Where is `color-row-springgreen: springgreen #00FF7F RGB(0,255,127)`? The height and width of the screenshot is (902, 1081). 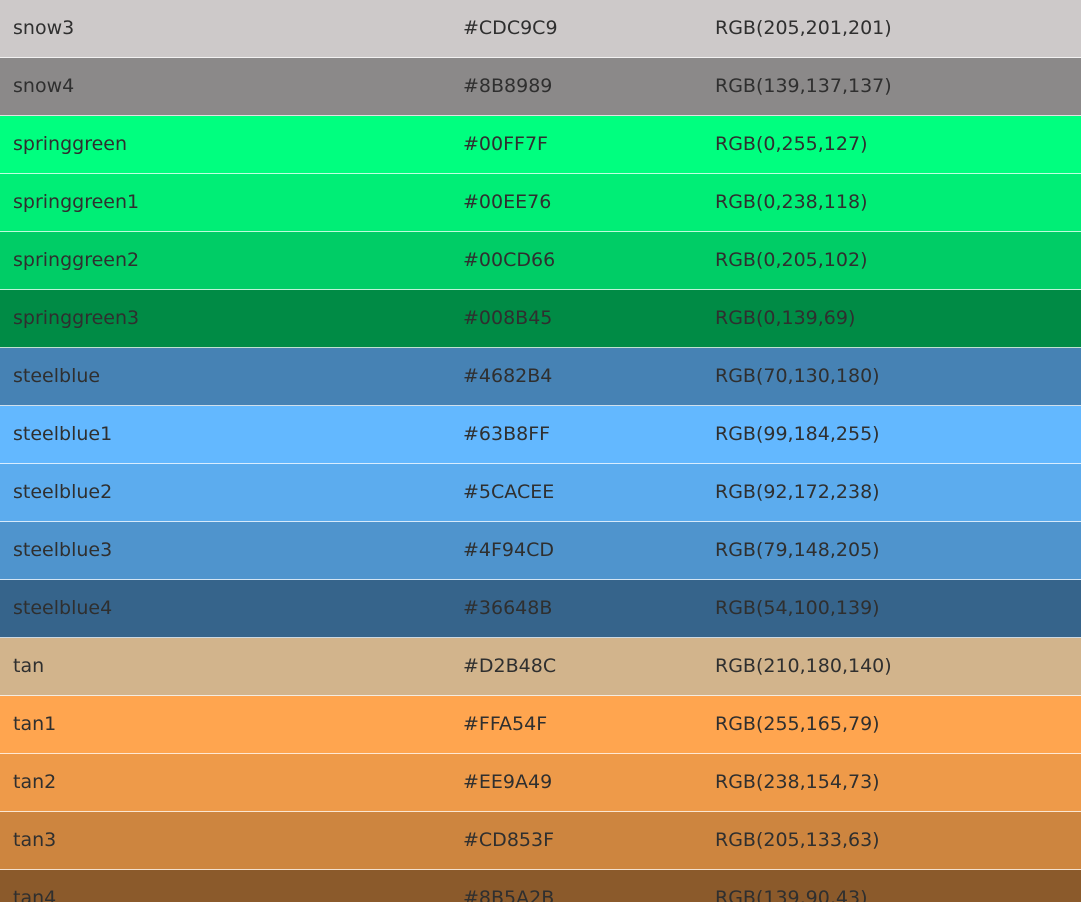
color-row-springgreen: springgreen #00FF7F RGB(0,255,127) is located at coordinates (540, 145).